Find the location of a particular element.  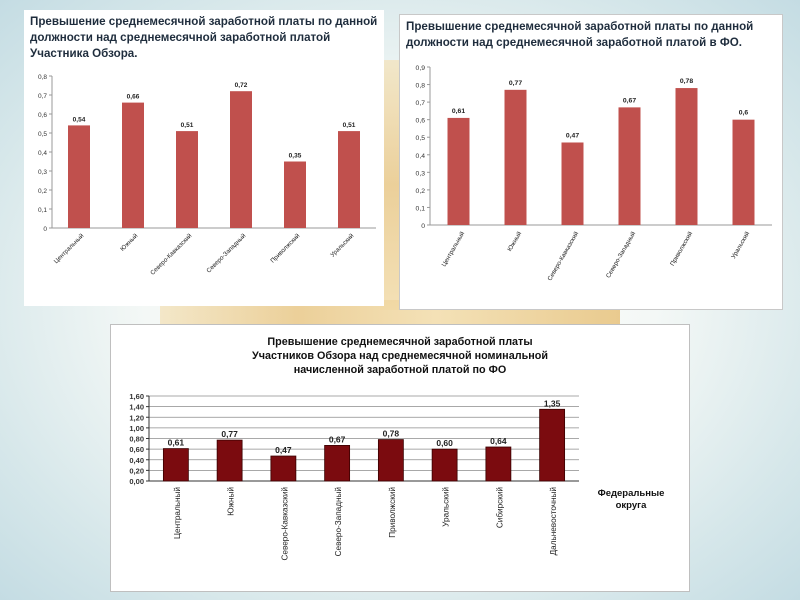

data-label: 0,66 is located at coordinates (133, 97).